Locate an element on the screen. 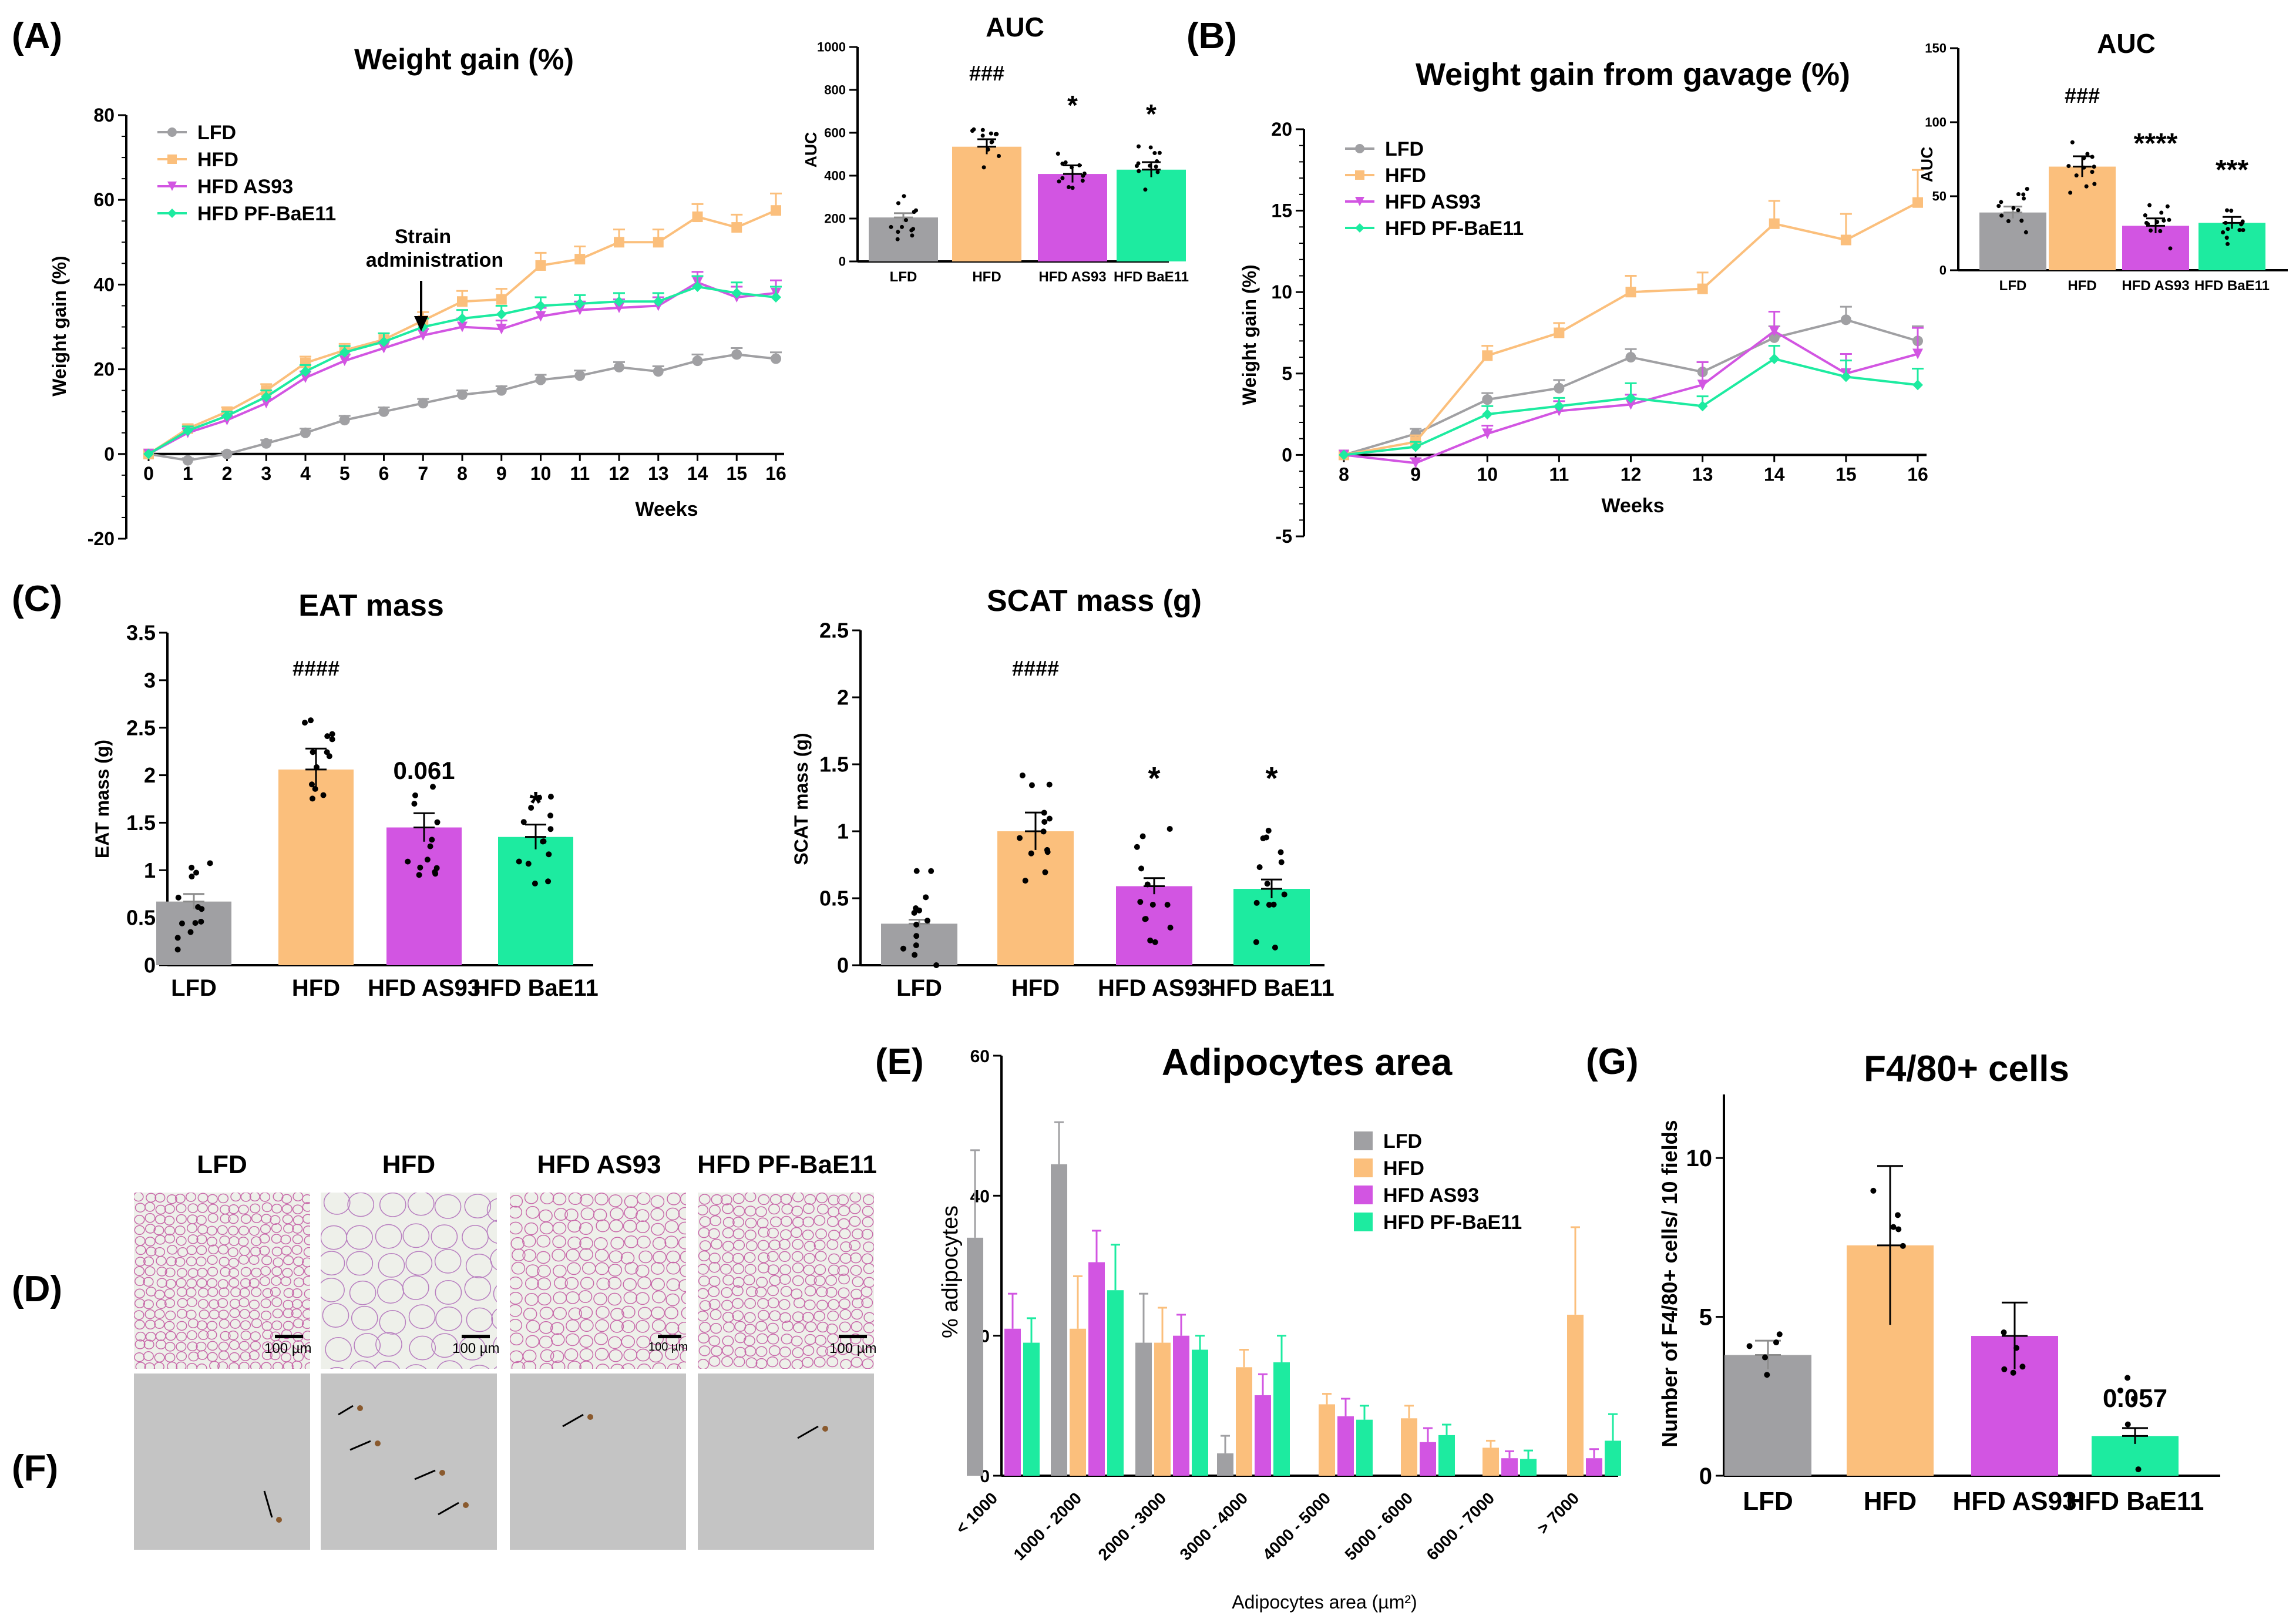  significance-label: * is located at coordinates (1271, 779).